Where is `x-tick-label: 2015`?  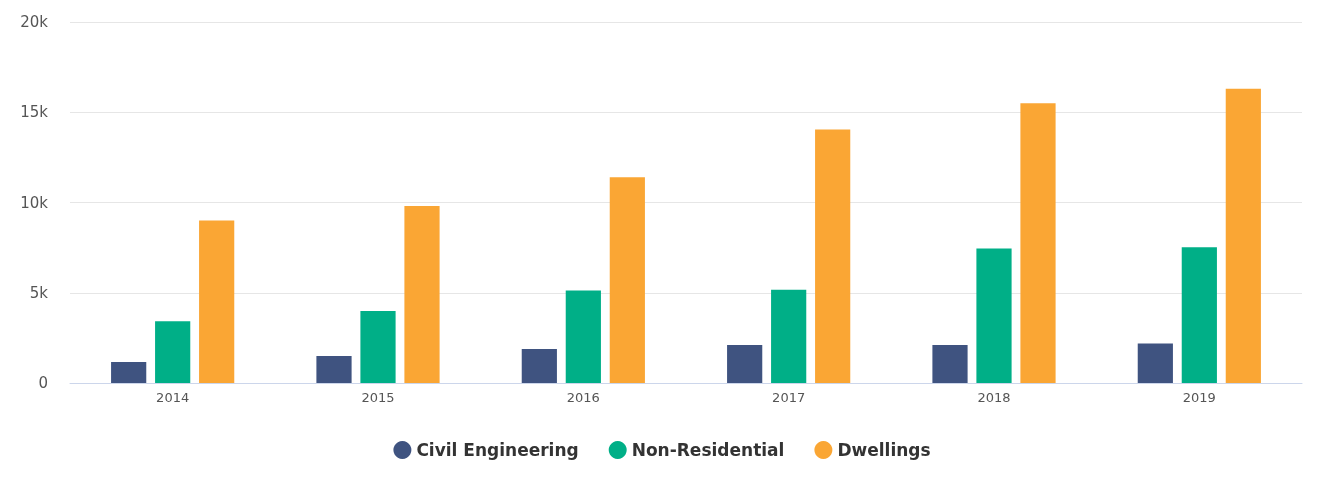 x-tick-label: 2015 is located at coordinates (378, 397).